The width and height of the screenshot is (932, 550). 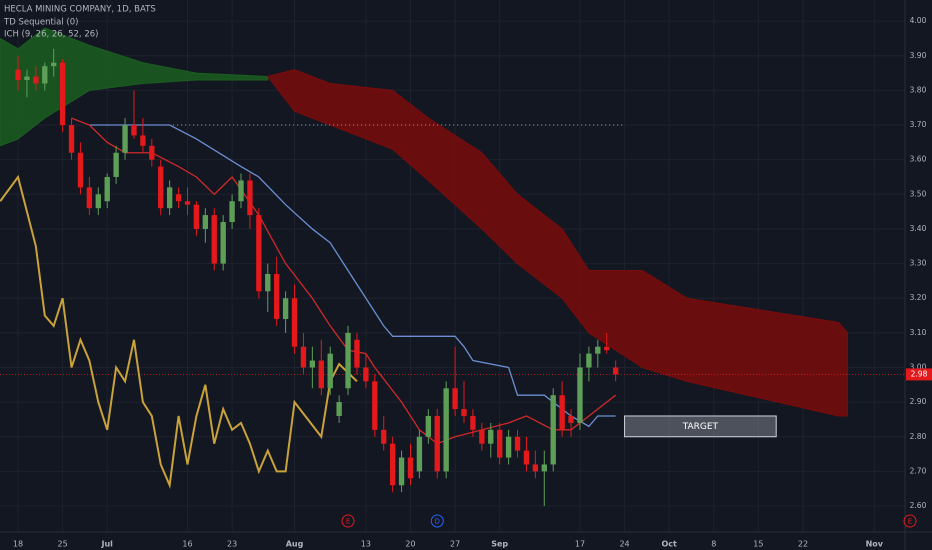 What do you see at coordinates (918, 366) in the screenshot?
I see `y-tick-label: 3.00` at bounding box center [918, 366].